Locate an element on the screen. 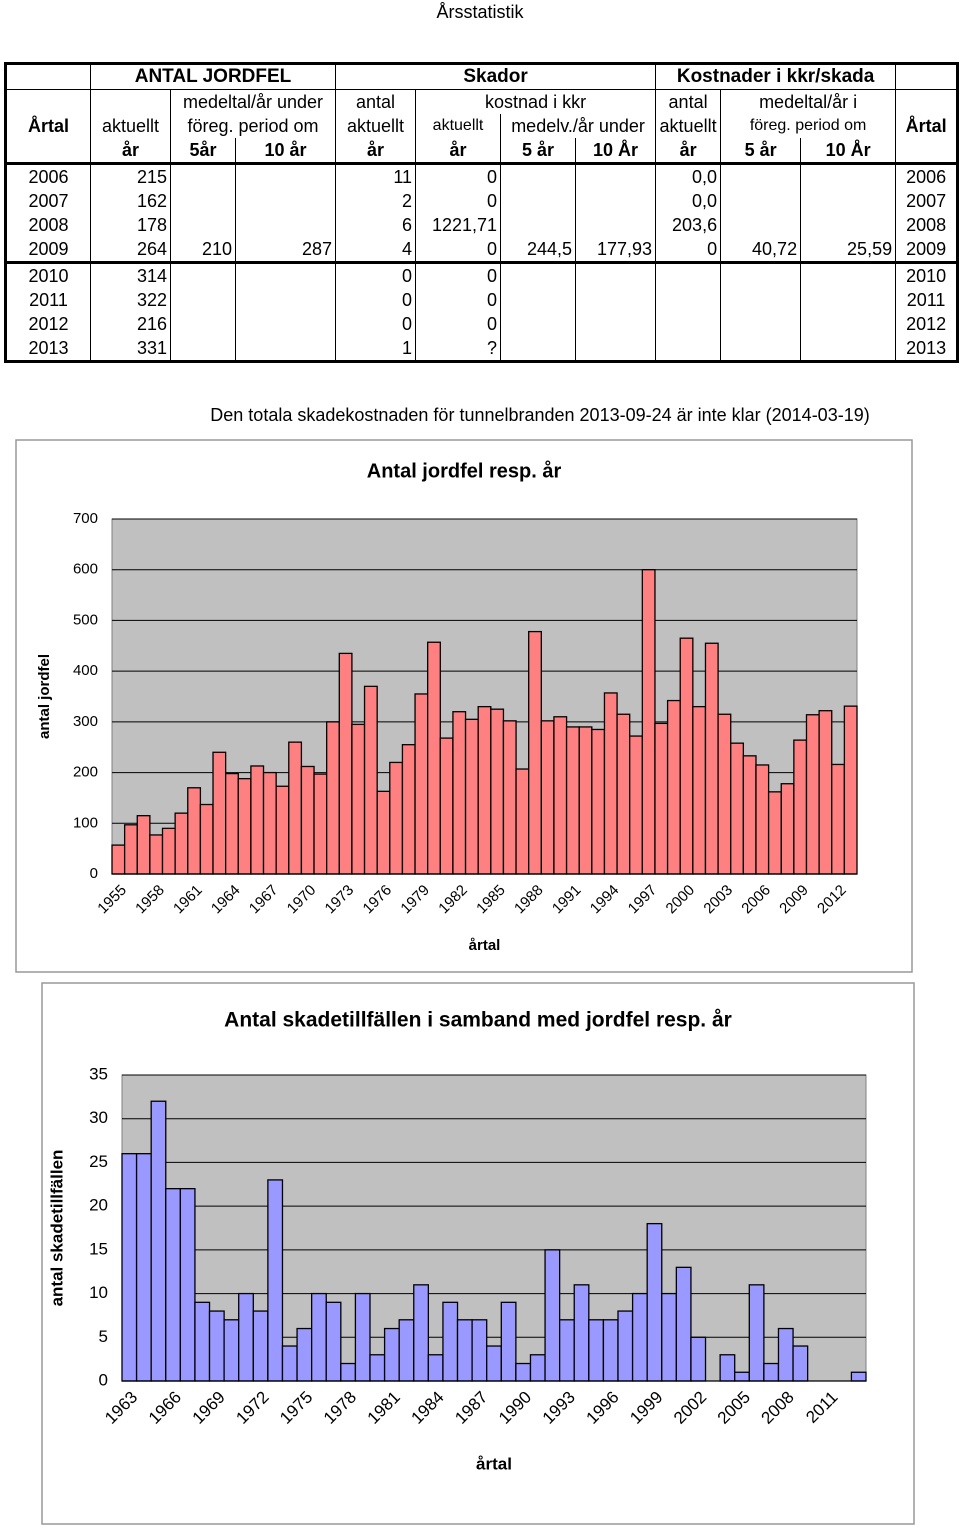  table-cell: 244,5 is located at coordinates (538, 250).